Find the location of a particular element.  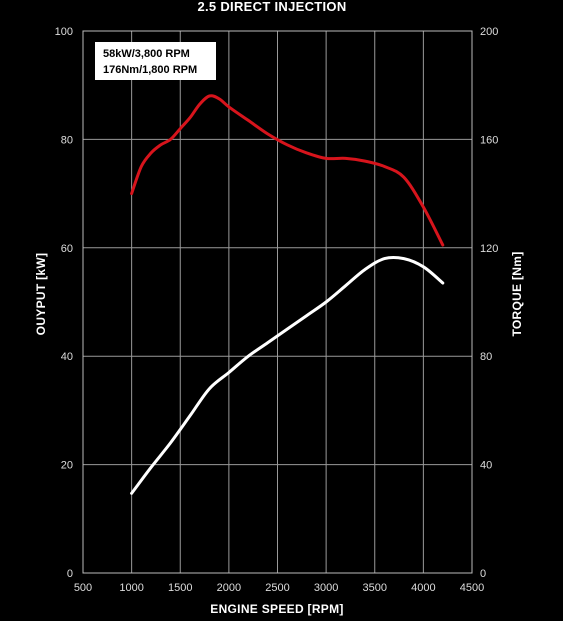

y-left-axis-title: OUYPUT [kW] is located at coordinates (41, 294).